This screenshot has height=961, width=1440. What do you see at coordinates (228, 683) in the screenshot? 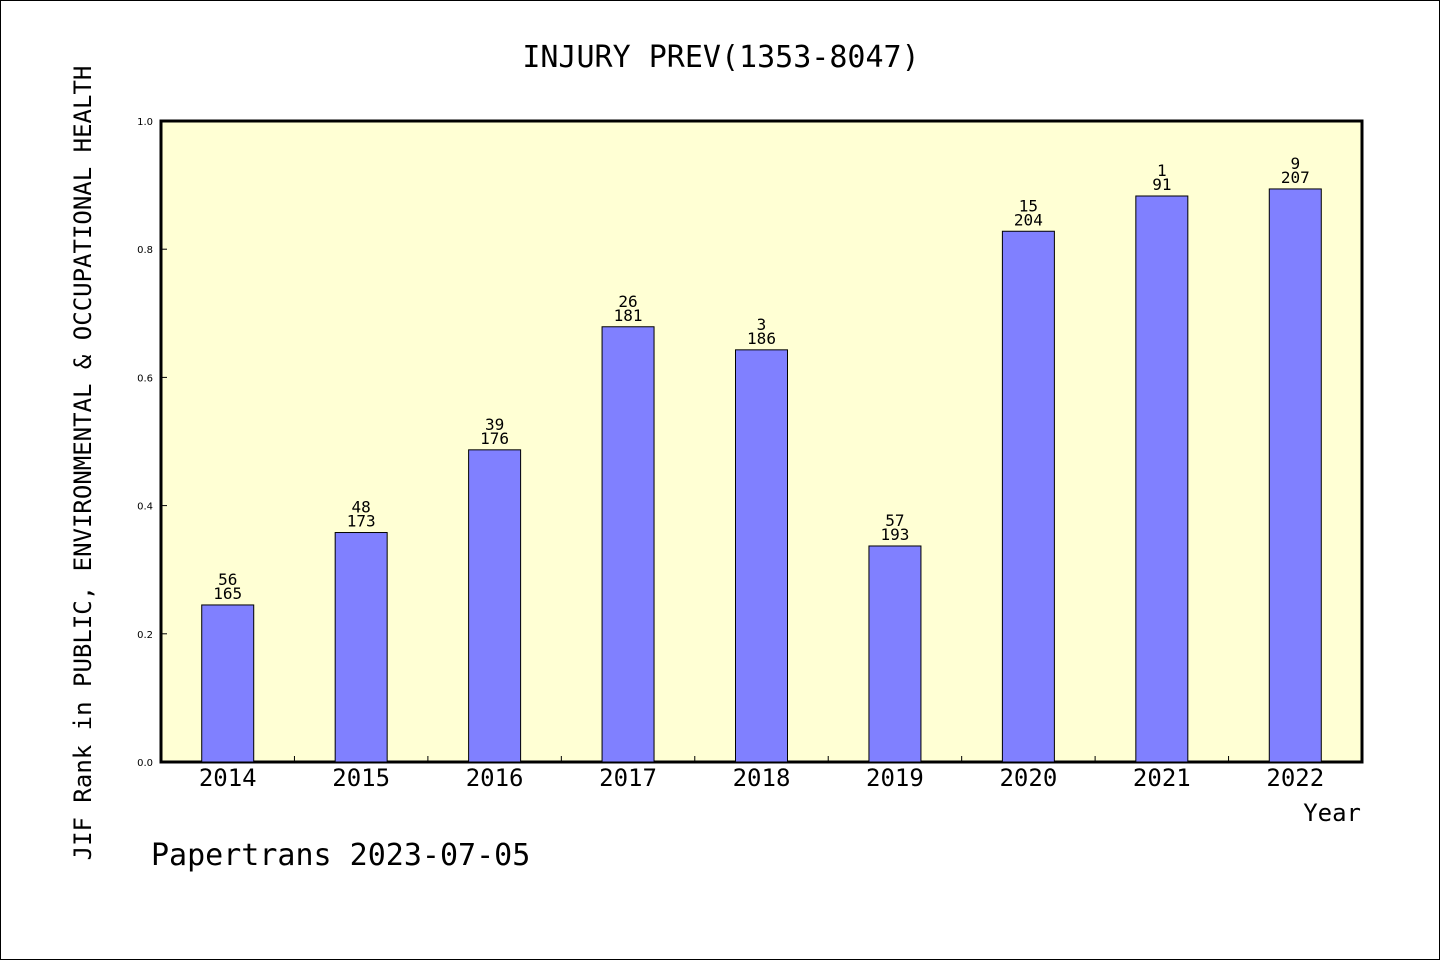
I see `bar-2014` at bounding box center [228, 683].